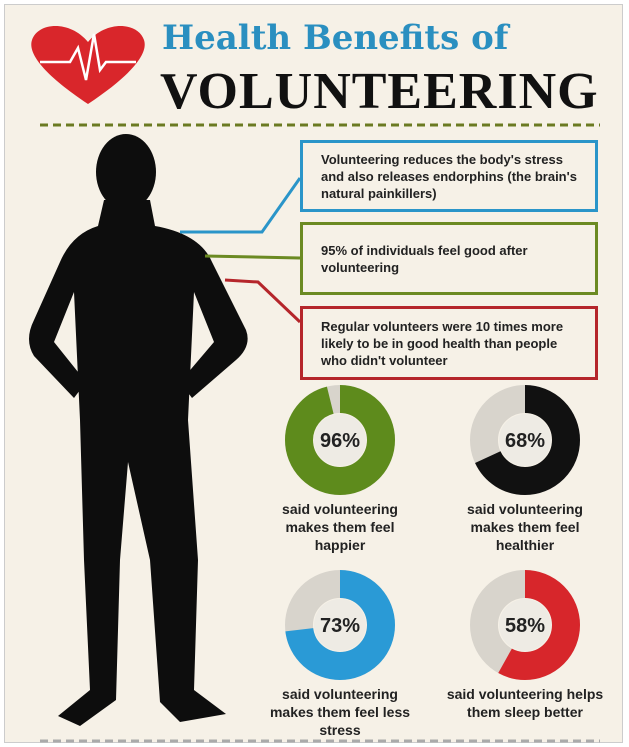 The height and width of the screenshot is (747, 629). I want to click on donut-label: 73%, so click(340, 626).